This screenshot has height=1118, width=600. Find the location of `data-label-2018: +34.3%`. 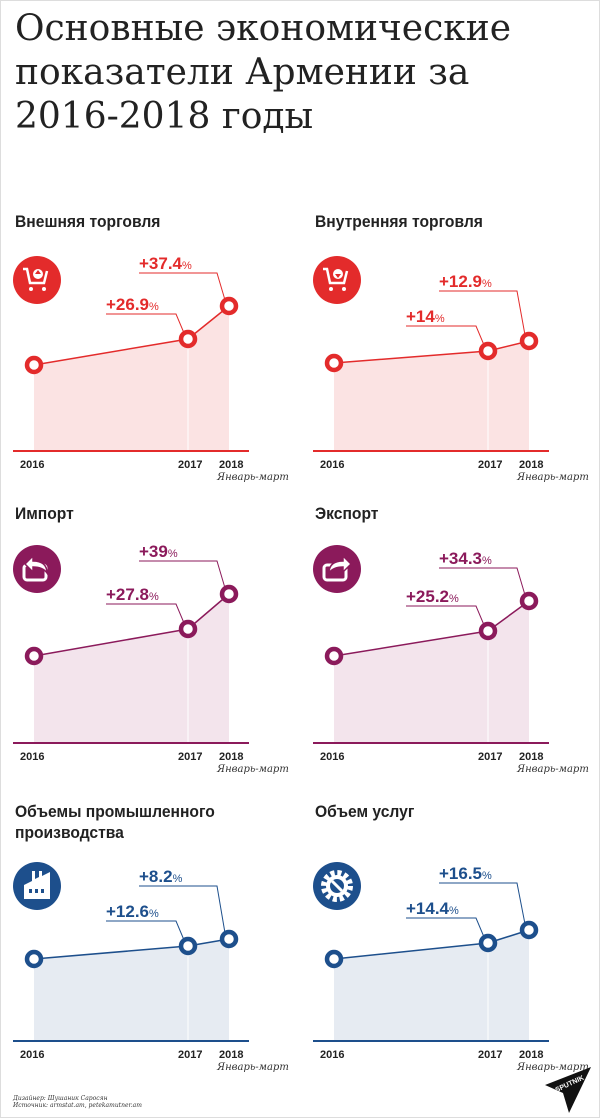

data-label-2018: +34.3% is located at coordinates (465, 558).